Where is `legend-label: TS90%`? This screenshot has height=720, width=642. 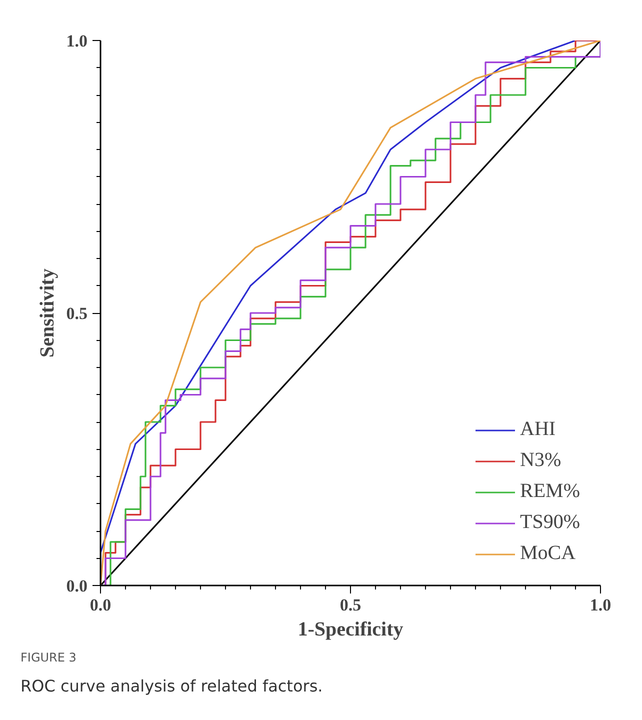
legend-label: TS90% is located at coordinates (550, 522).